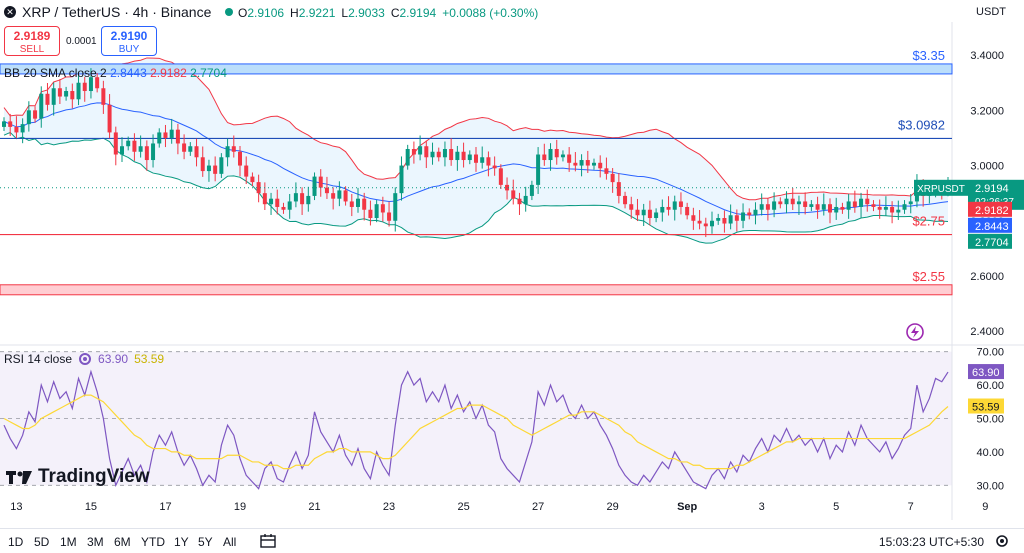 This screenshot has height=553, width=1024. I want to click on time-tick-label: 7, so click(911, 507).